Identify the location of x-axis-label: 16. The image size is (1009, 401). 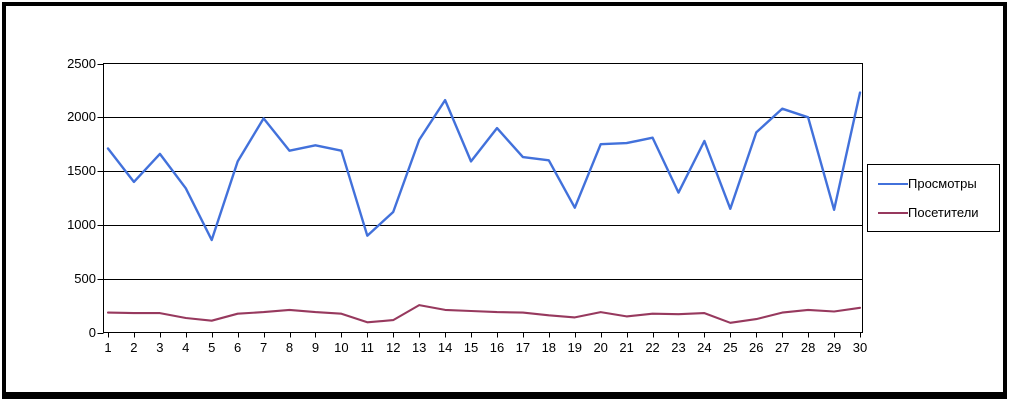
(497, 347).